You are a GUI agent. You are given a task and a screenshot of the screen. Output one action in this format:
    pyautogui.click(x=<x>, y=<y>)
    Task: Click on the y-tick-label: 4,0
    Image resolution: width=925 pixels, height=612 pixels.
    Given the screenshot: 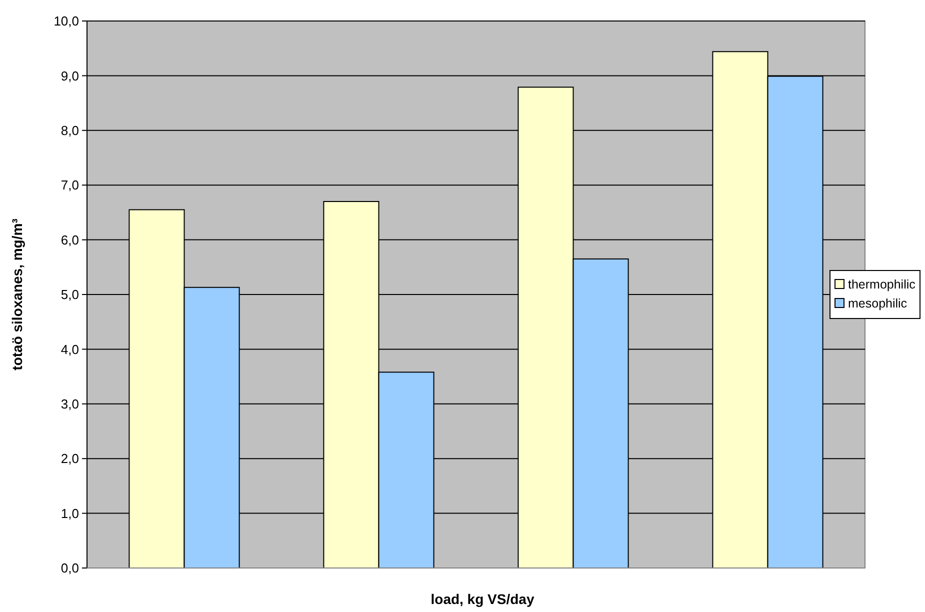 What is the action you would take?
    pyautogui.click(x=69, y=349)
    